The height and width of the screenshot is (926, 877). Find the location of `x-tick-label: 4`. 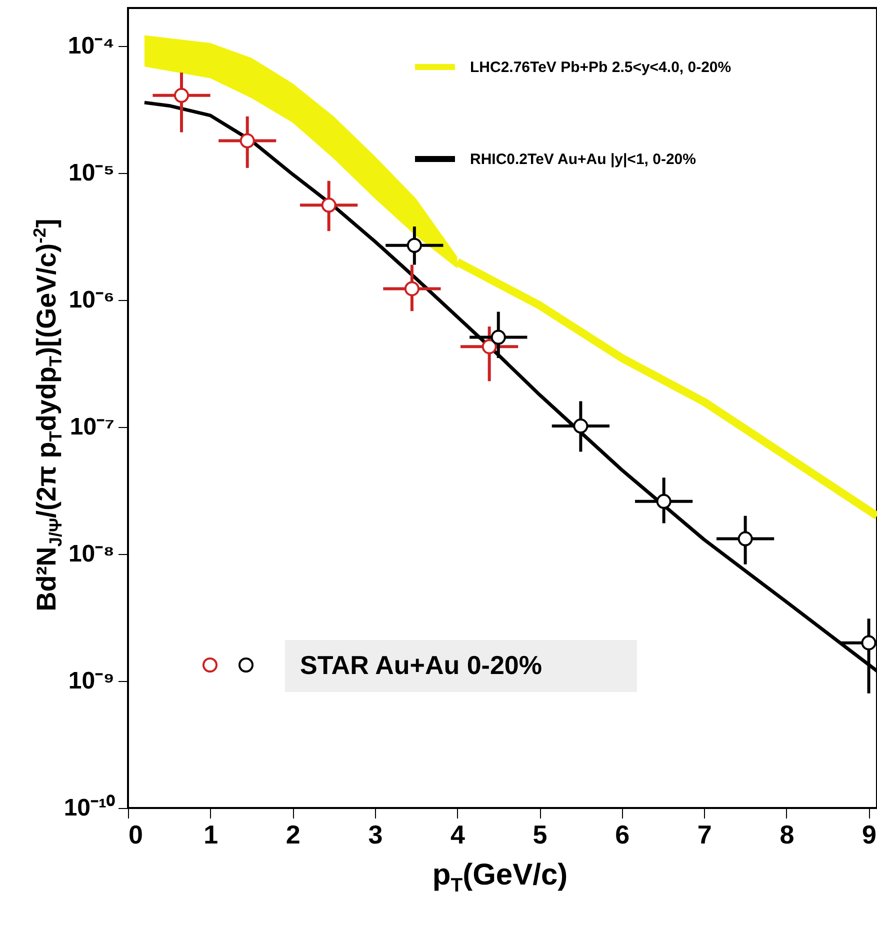

x-tick-label: 4 is located at coordinates (458, 835).